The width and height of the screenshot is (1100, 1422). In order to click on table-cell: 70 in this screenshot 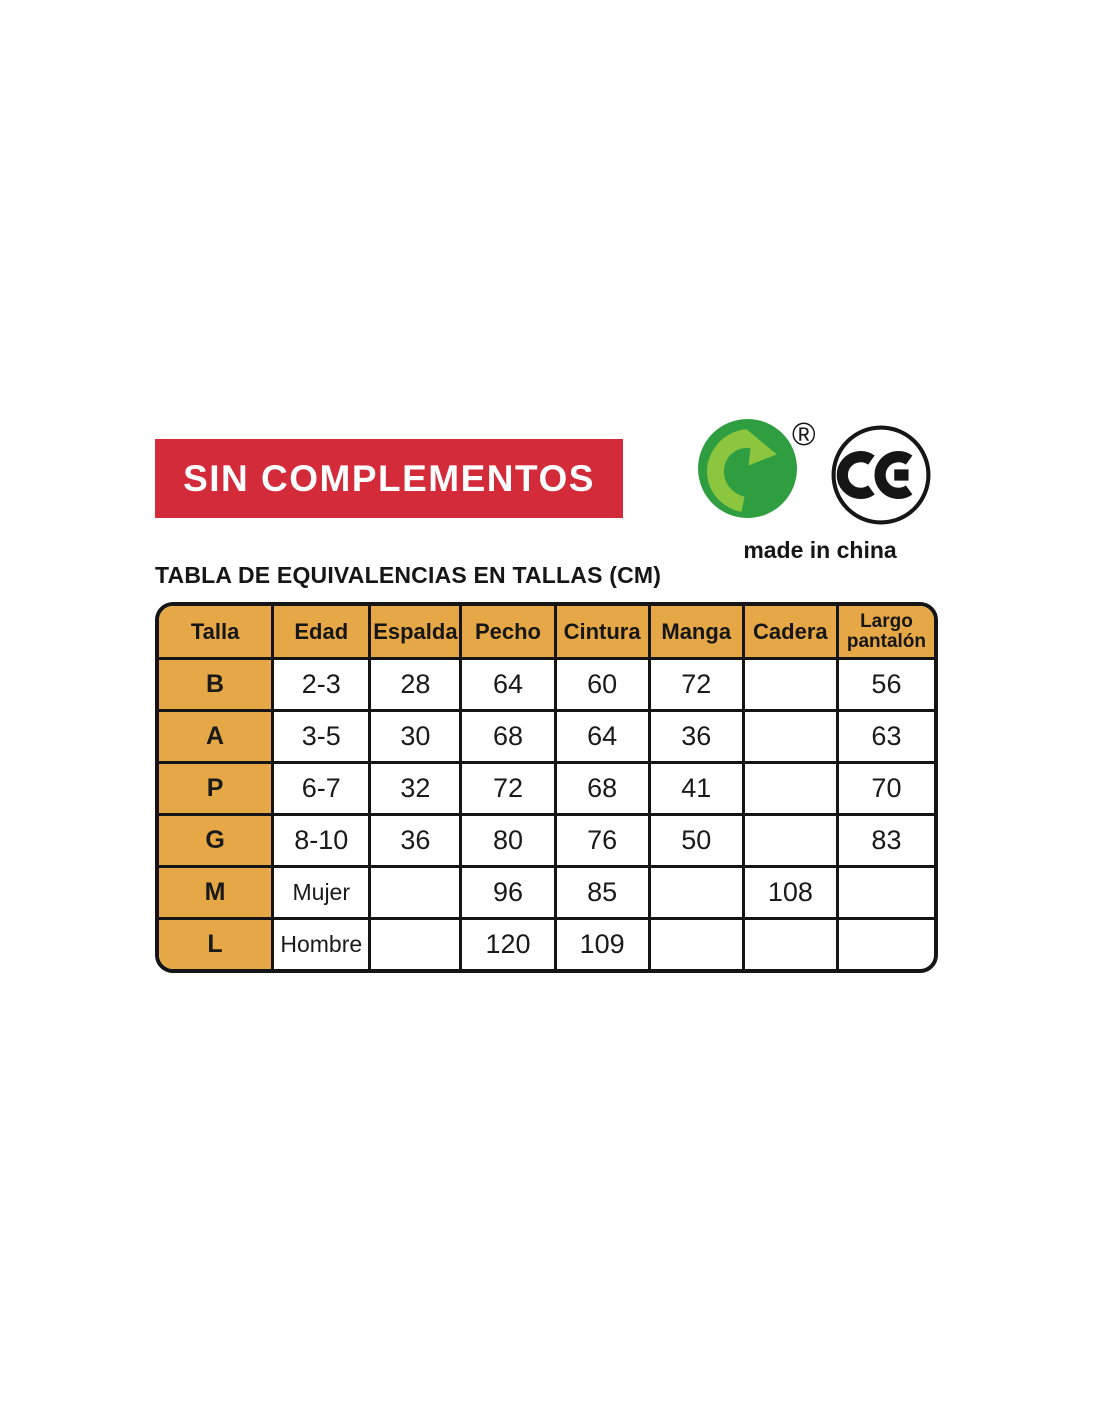, I will do `click(884, 788)`.